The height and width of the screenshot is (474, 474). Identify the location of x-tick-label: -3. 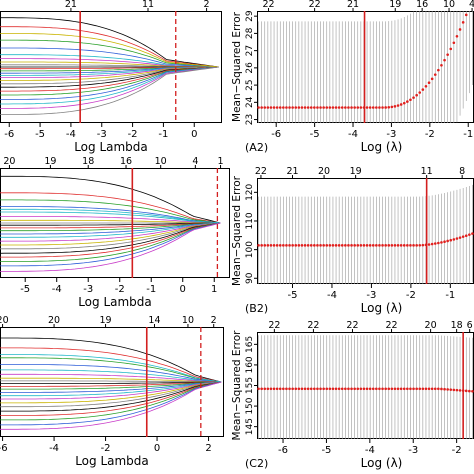
(102, 134).